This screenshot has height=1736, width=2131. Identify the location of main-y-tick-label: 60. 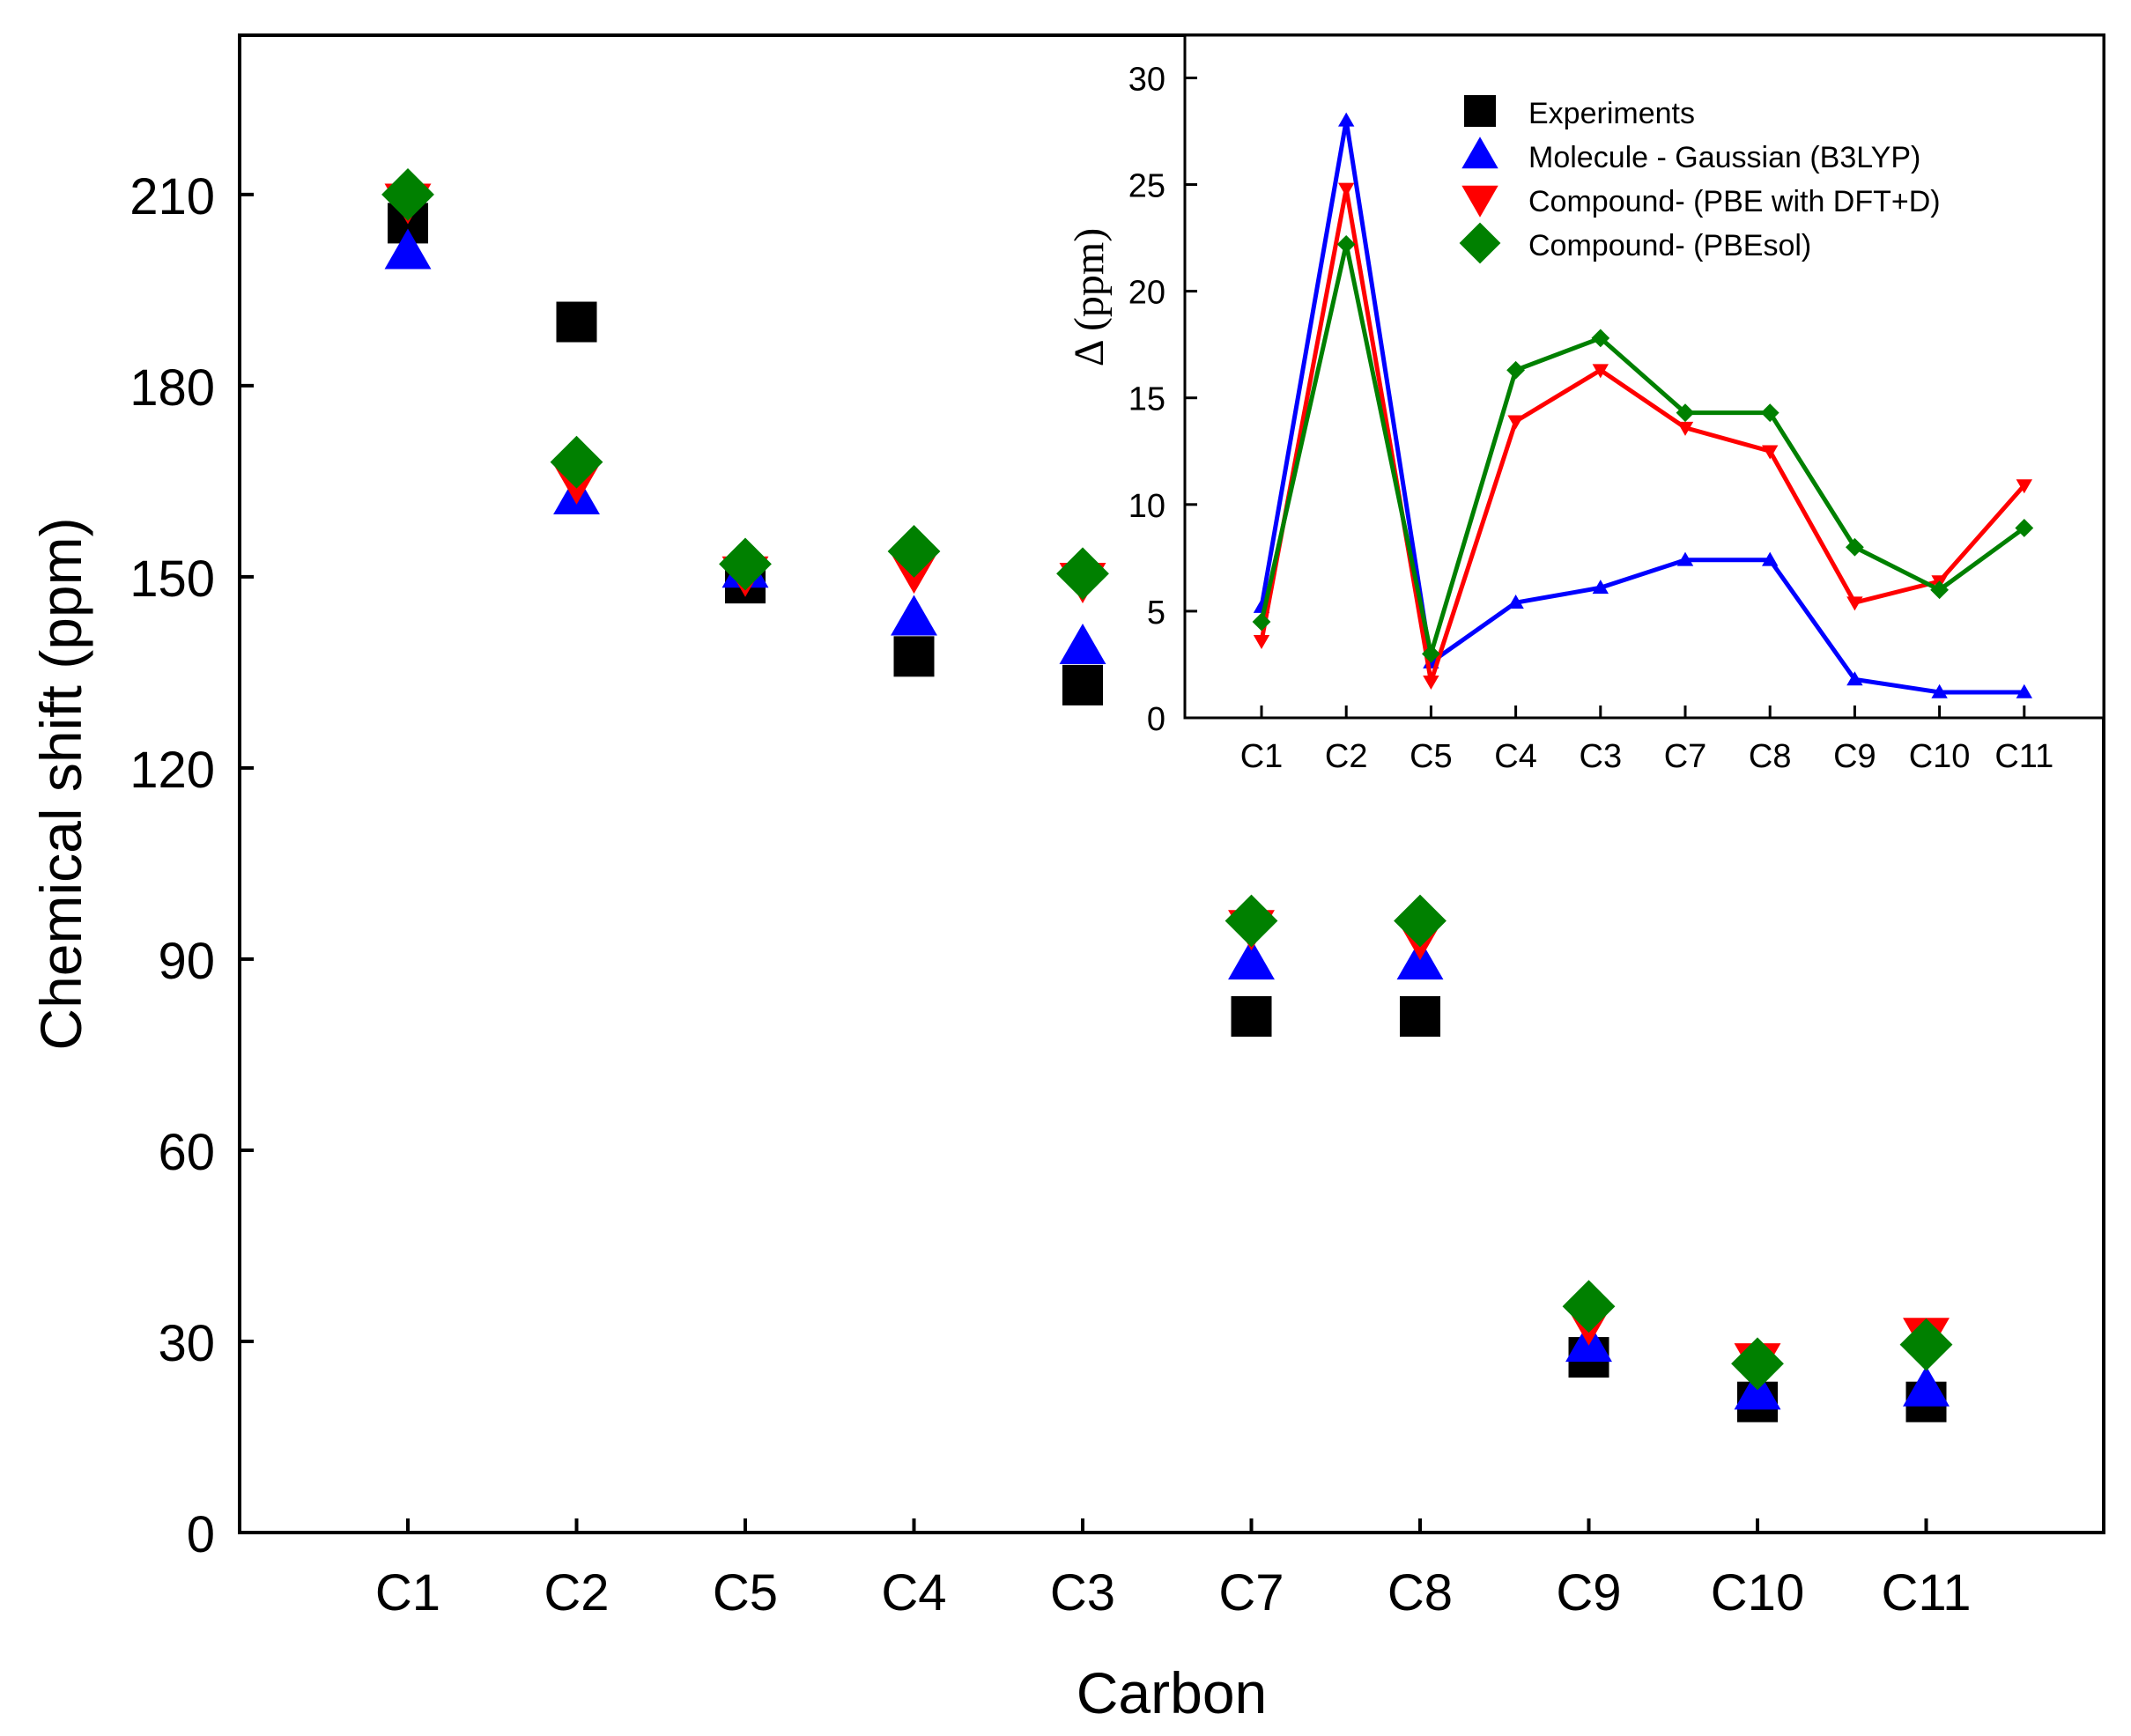
(187, 1152).